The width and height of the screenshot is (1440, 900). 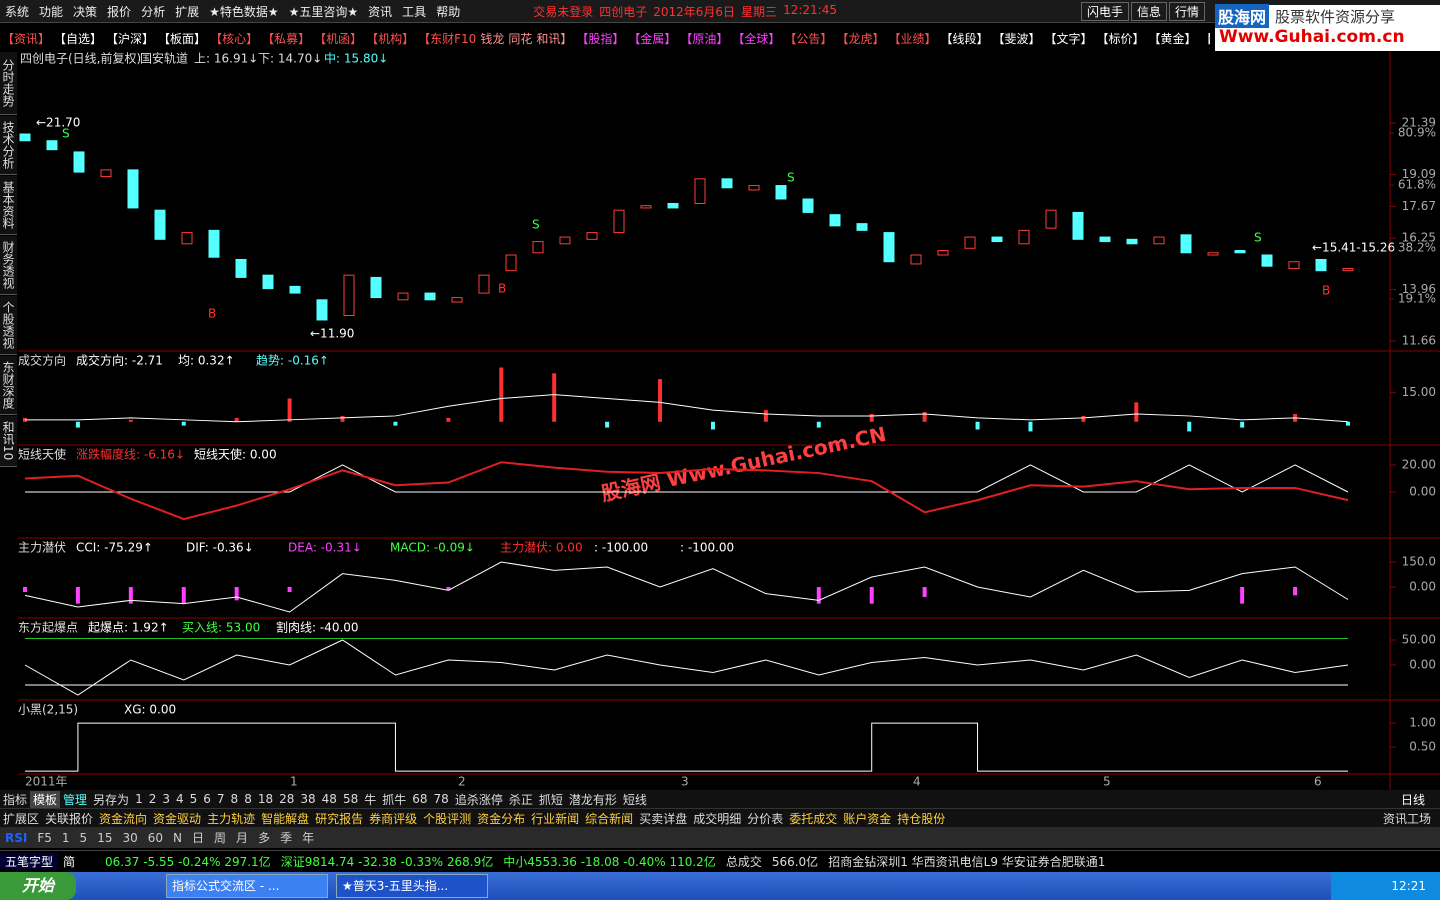 I want to click on period-tab: 日线, so click(x=1412, y=799).